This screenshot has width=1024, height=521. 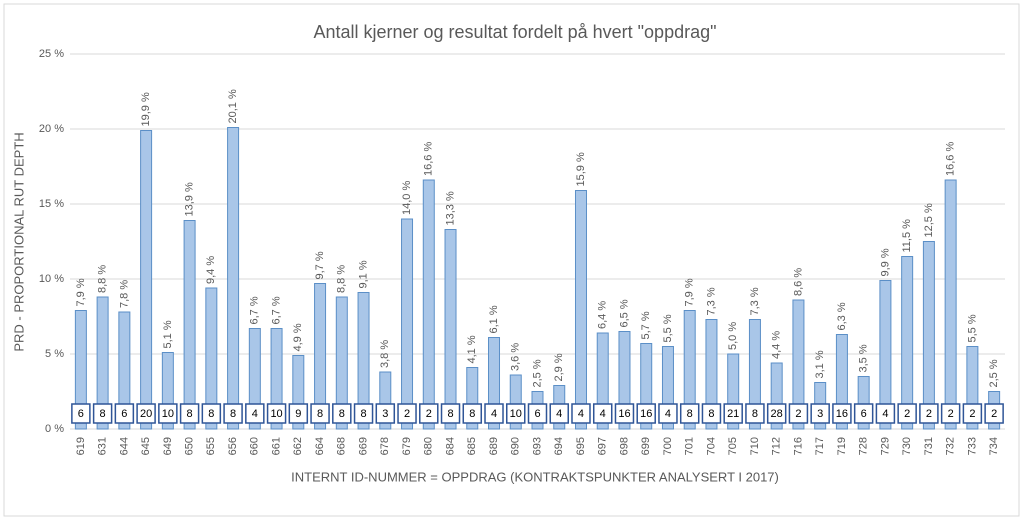 What do you see at coordinates (429, 446) in the screenshot?
I see `x-tick-label: 680` at bounding box center [429, 446].